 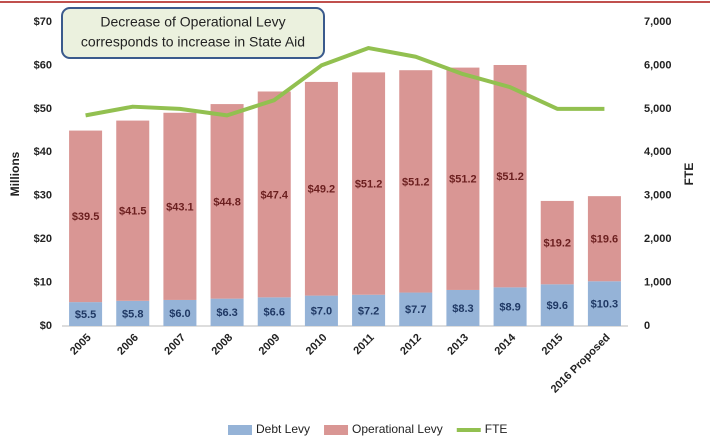 I want to click on value-label: $10.3, so click(x=605, y=305).